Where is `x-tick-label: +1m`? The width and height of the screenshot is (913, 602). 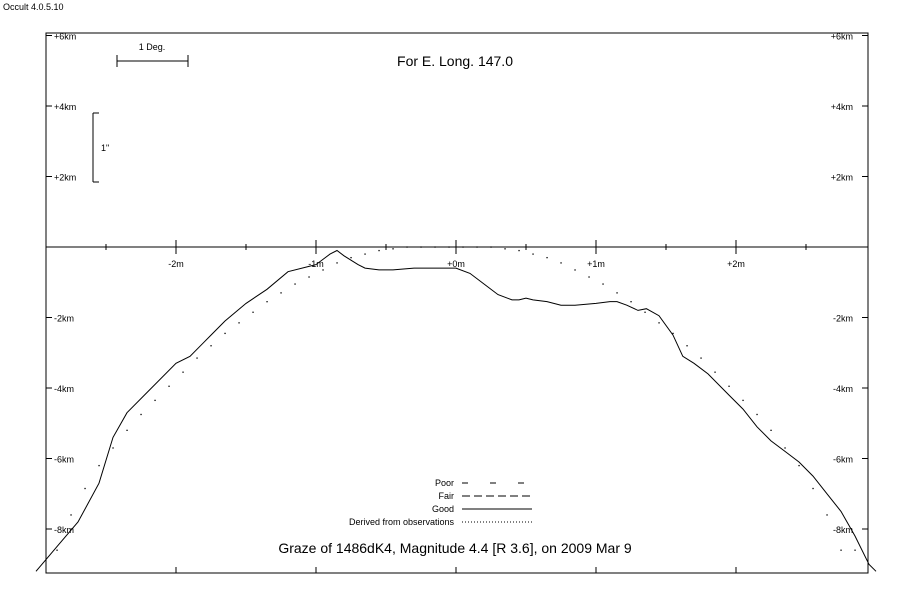 x-tick-label: +1m is located at coordinates (596, 264).